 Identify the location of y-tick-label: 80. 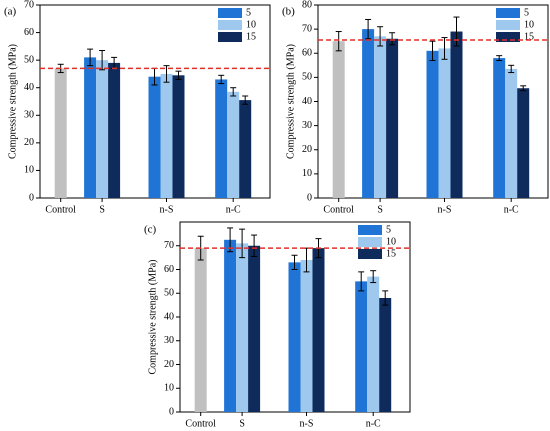
(307, 5).